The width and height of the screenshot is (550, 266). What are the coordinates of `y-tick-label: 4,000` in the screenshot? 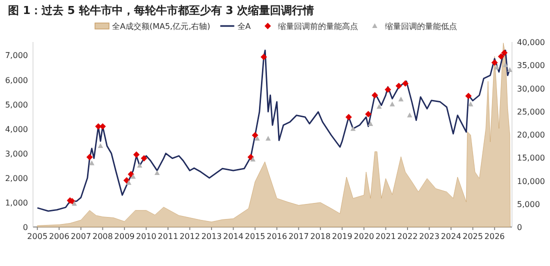 It's located at (16, 129).